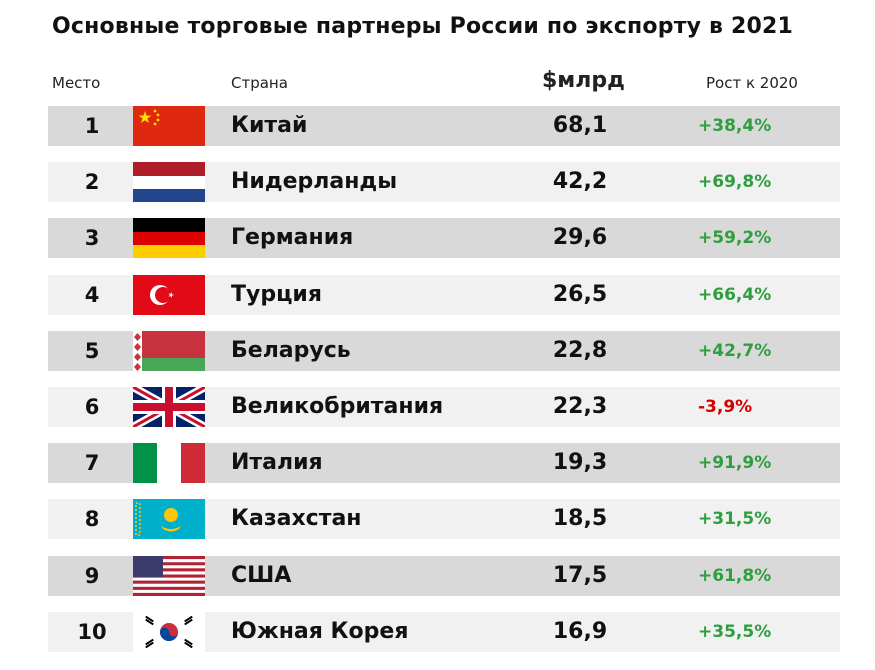 The image size is (875, 670). I want to click on country-label: США, so click(261, 575).